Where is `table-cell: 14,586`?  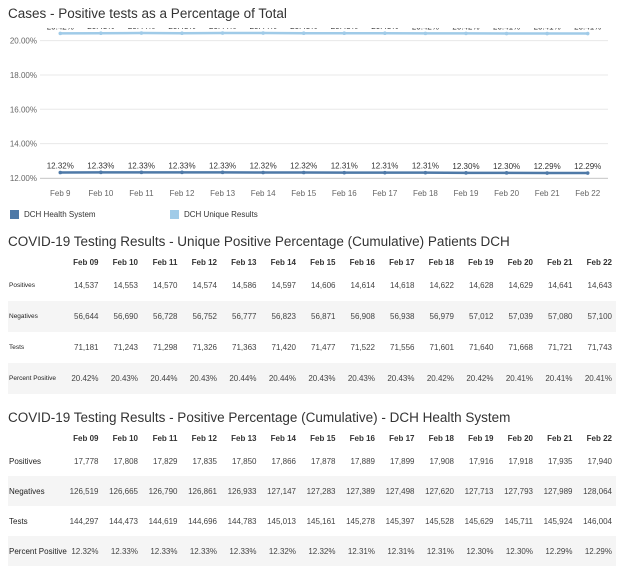
table-cell: 14,586 is located at coordinates (244, 285).